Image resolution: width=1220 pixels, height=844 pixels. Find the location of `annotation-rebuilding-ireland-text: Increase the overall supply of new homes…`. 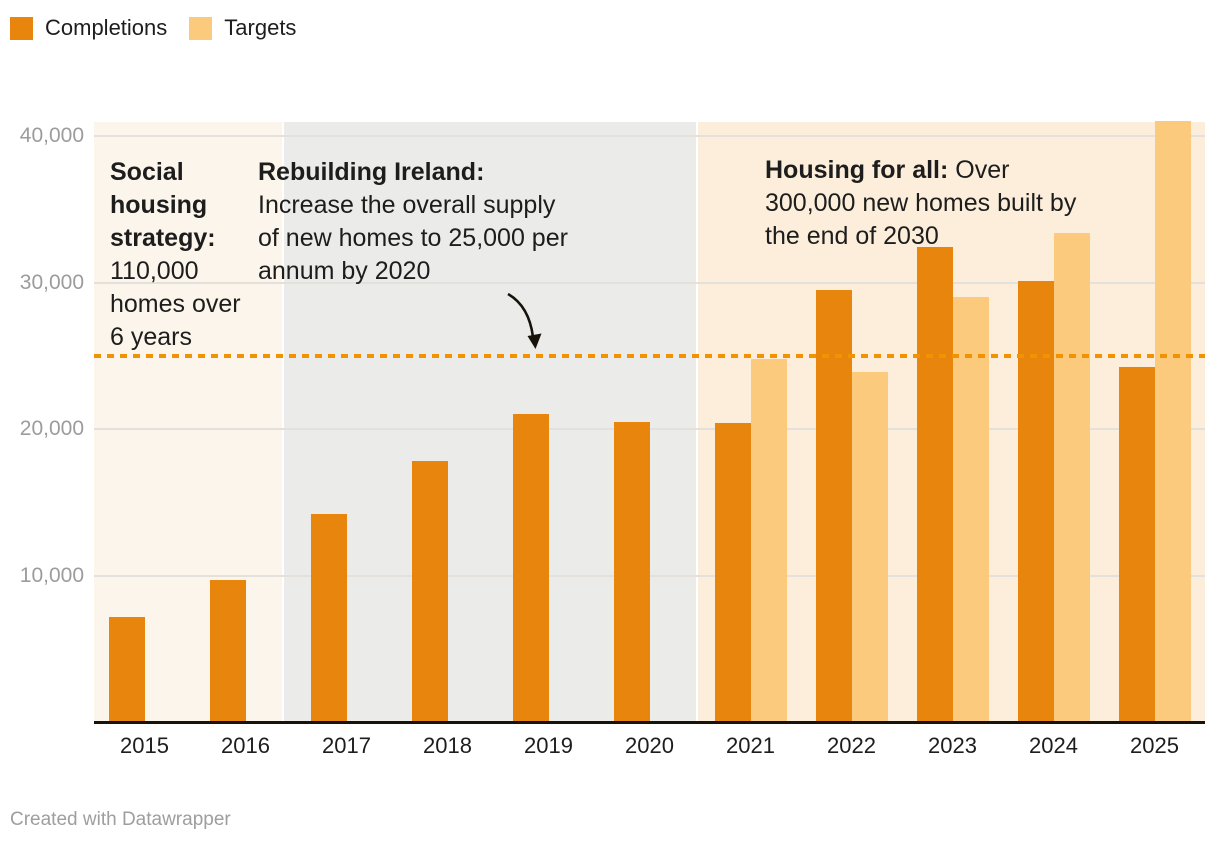

annotation-rebuilding-ireland-text: Increase the overall supply of new homes… is located at coordinates (413, 238).